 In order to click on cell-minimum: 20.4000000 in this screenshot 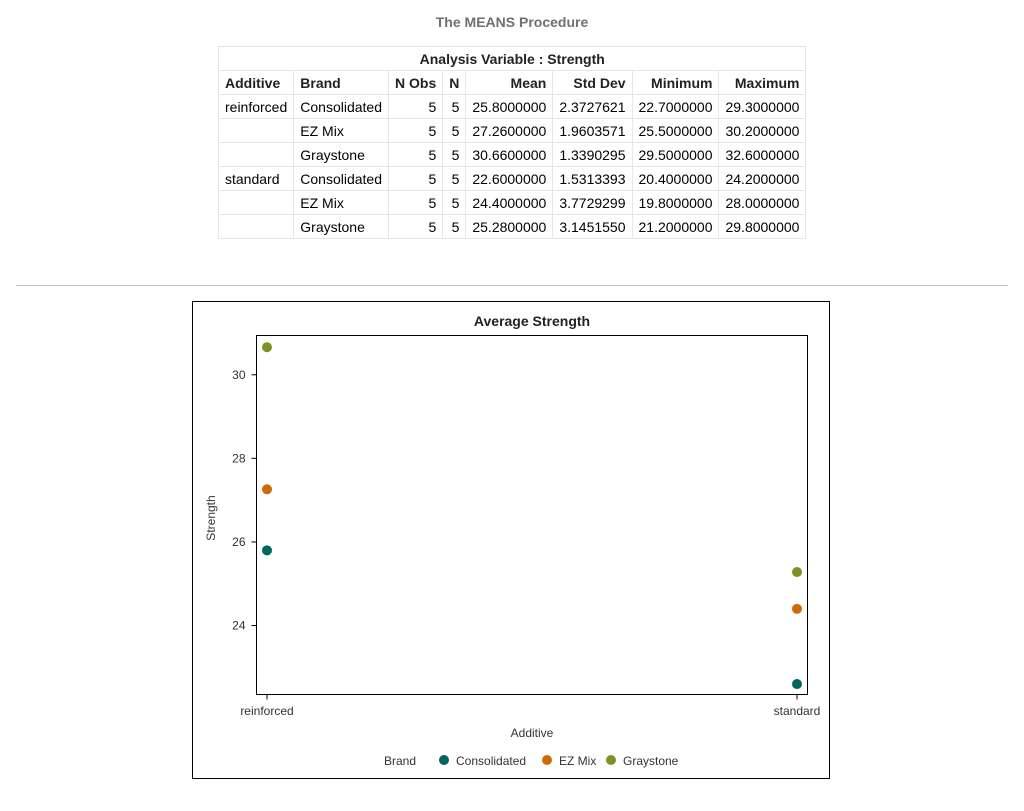, I will do `click(675, 178)`.